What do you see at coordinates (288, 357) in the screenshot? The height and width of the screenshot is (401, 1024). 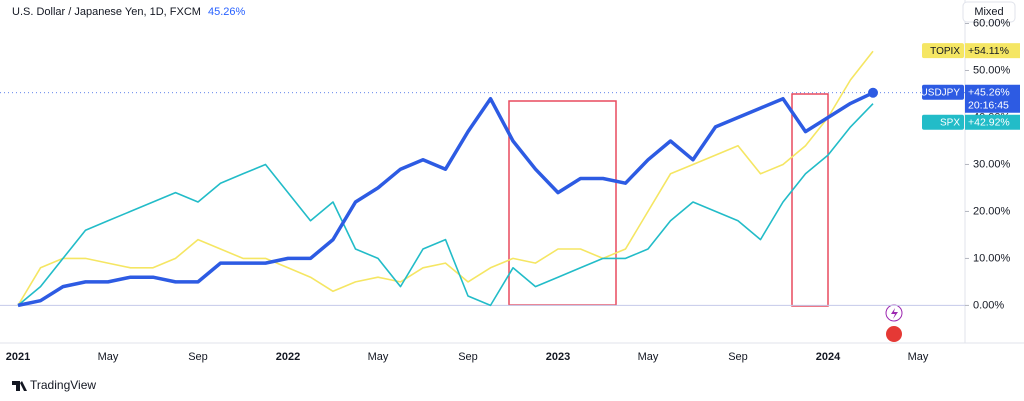 I see `x-tick-label: 2022` at bounding box center [288, 357].